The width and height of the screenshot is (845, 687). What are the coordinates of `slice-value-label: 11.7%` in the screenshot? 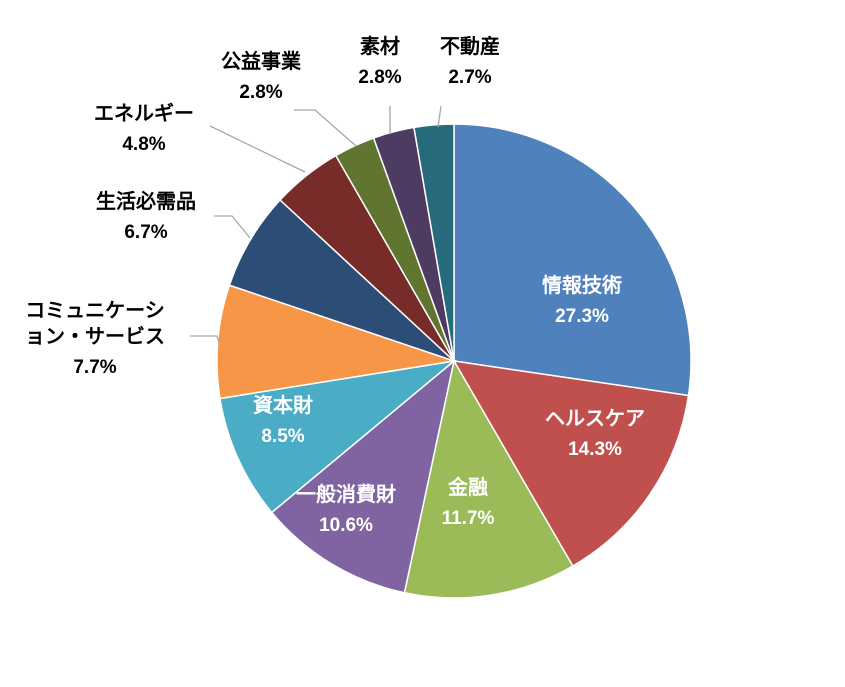 It's located at (468, 518).